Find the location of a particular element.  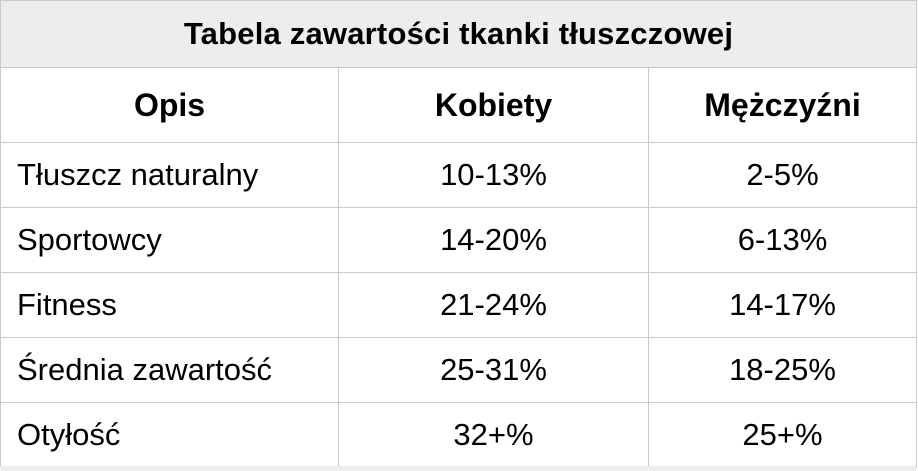

table-row: Sportowcy 14-20% 6-13% is located at coordinates (458, 240).